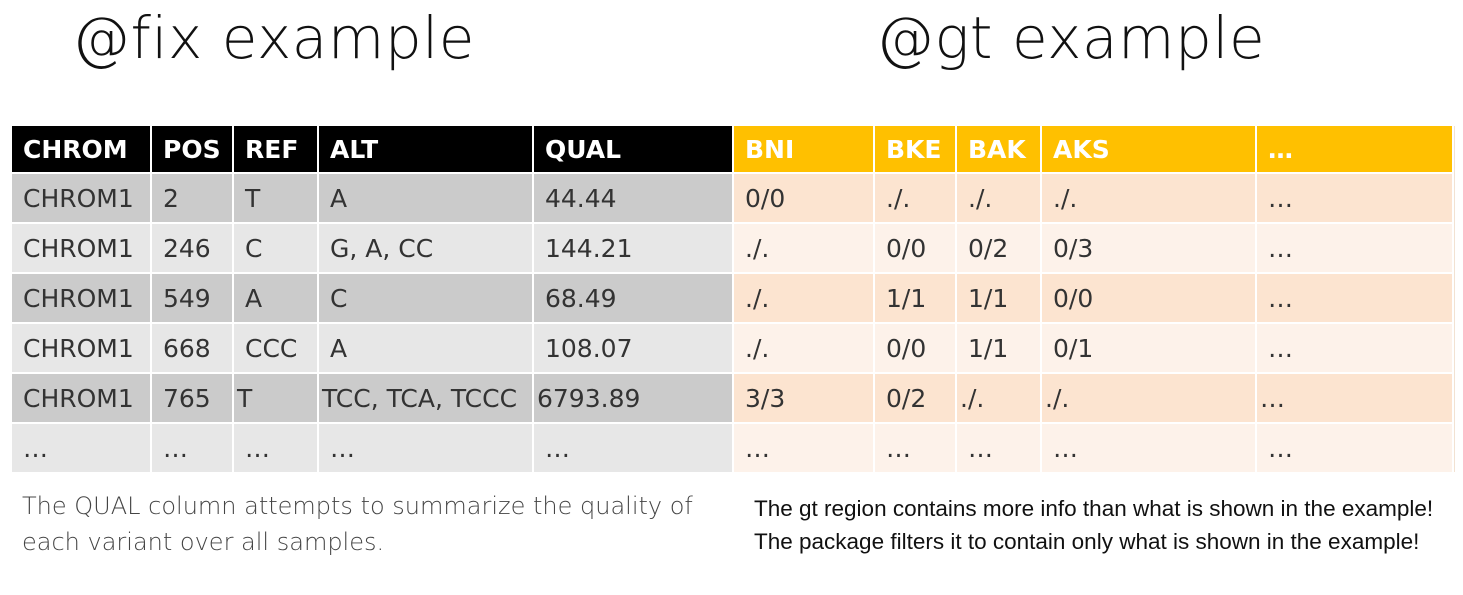 Image resolution: width=1463 pixels, height=595 pixels. I want to click on table-row: CHROM1 549 A C 68.49, so click(373, 297).